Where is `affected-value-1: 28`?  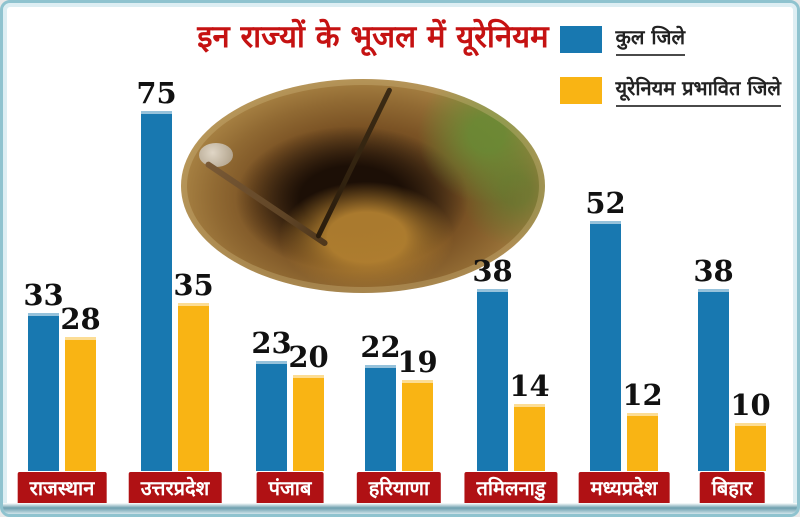 affected-value-1: 28 is located at coordinates (80, 319).